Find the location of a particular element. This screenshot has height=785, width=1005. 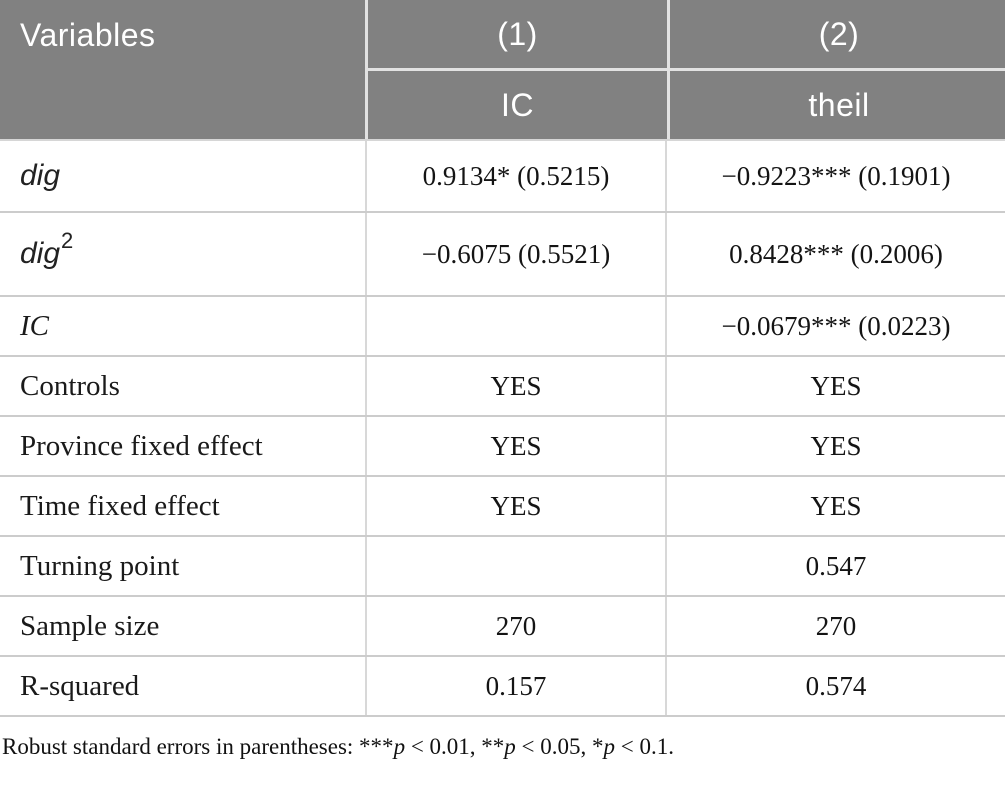

row-label-text: IC is located at coordinates (34, 325).